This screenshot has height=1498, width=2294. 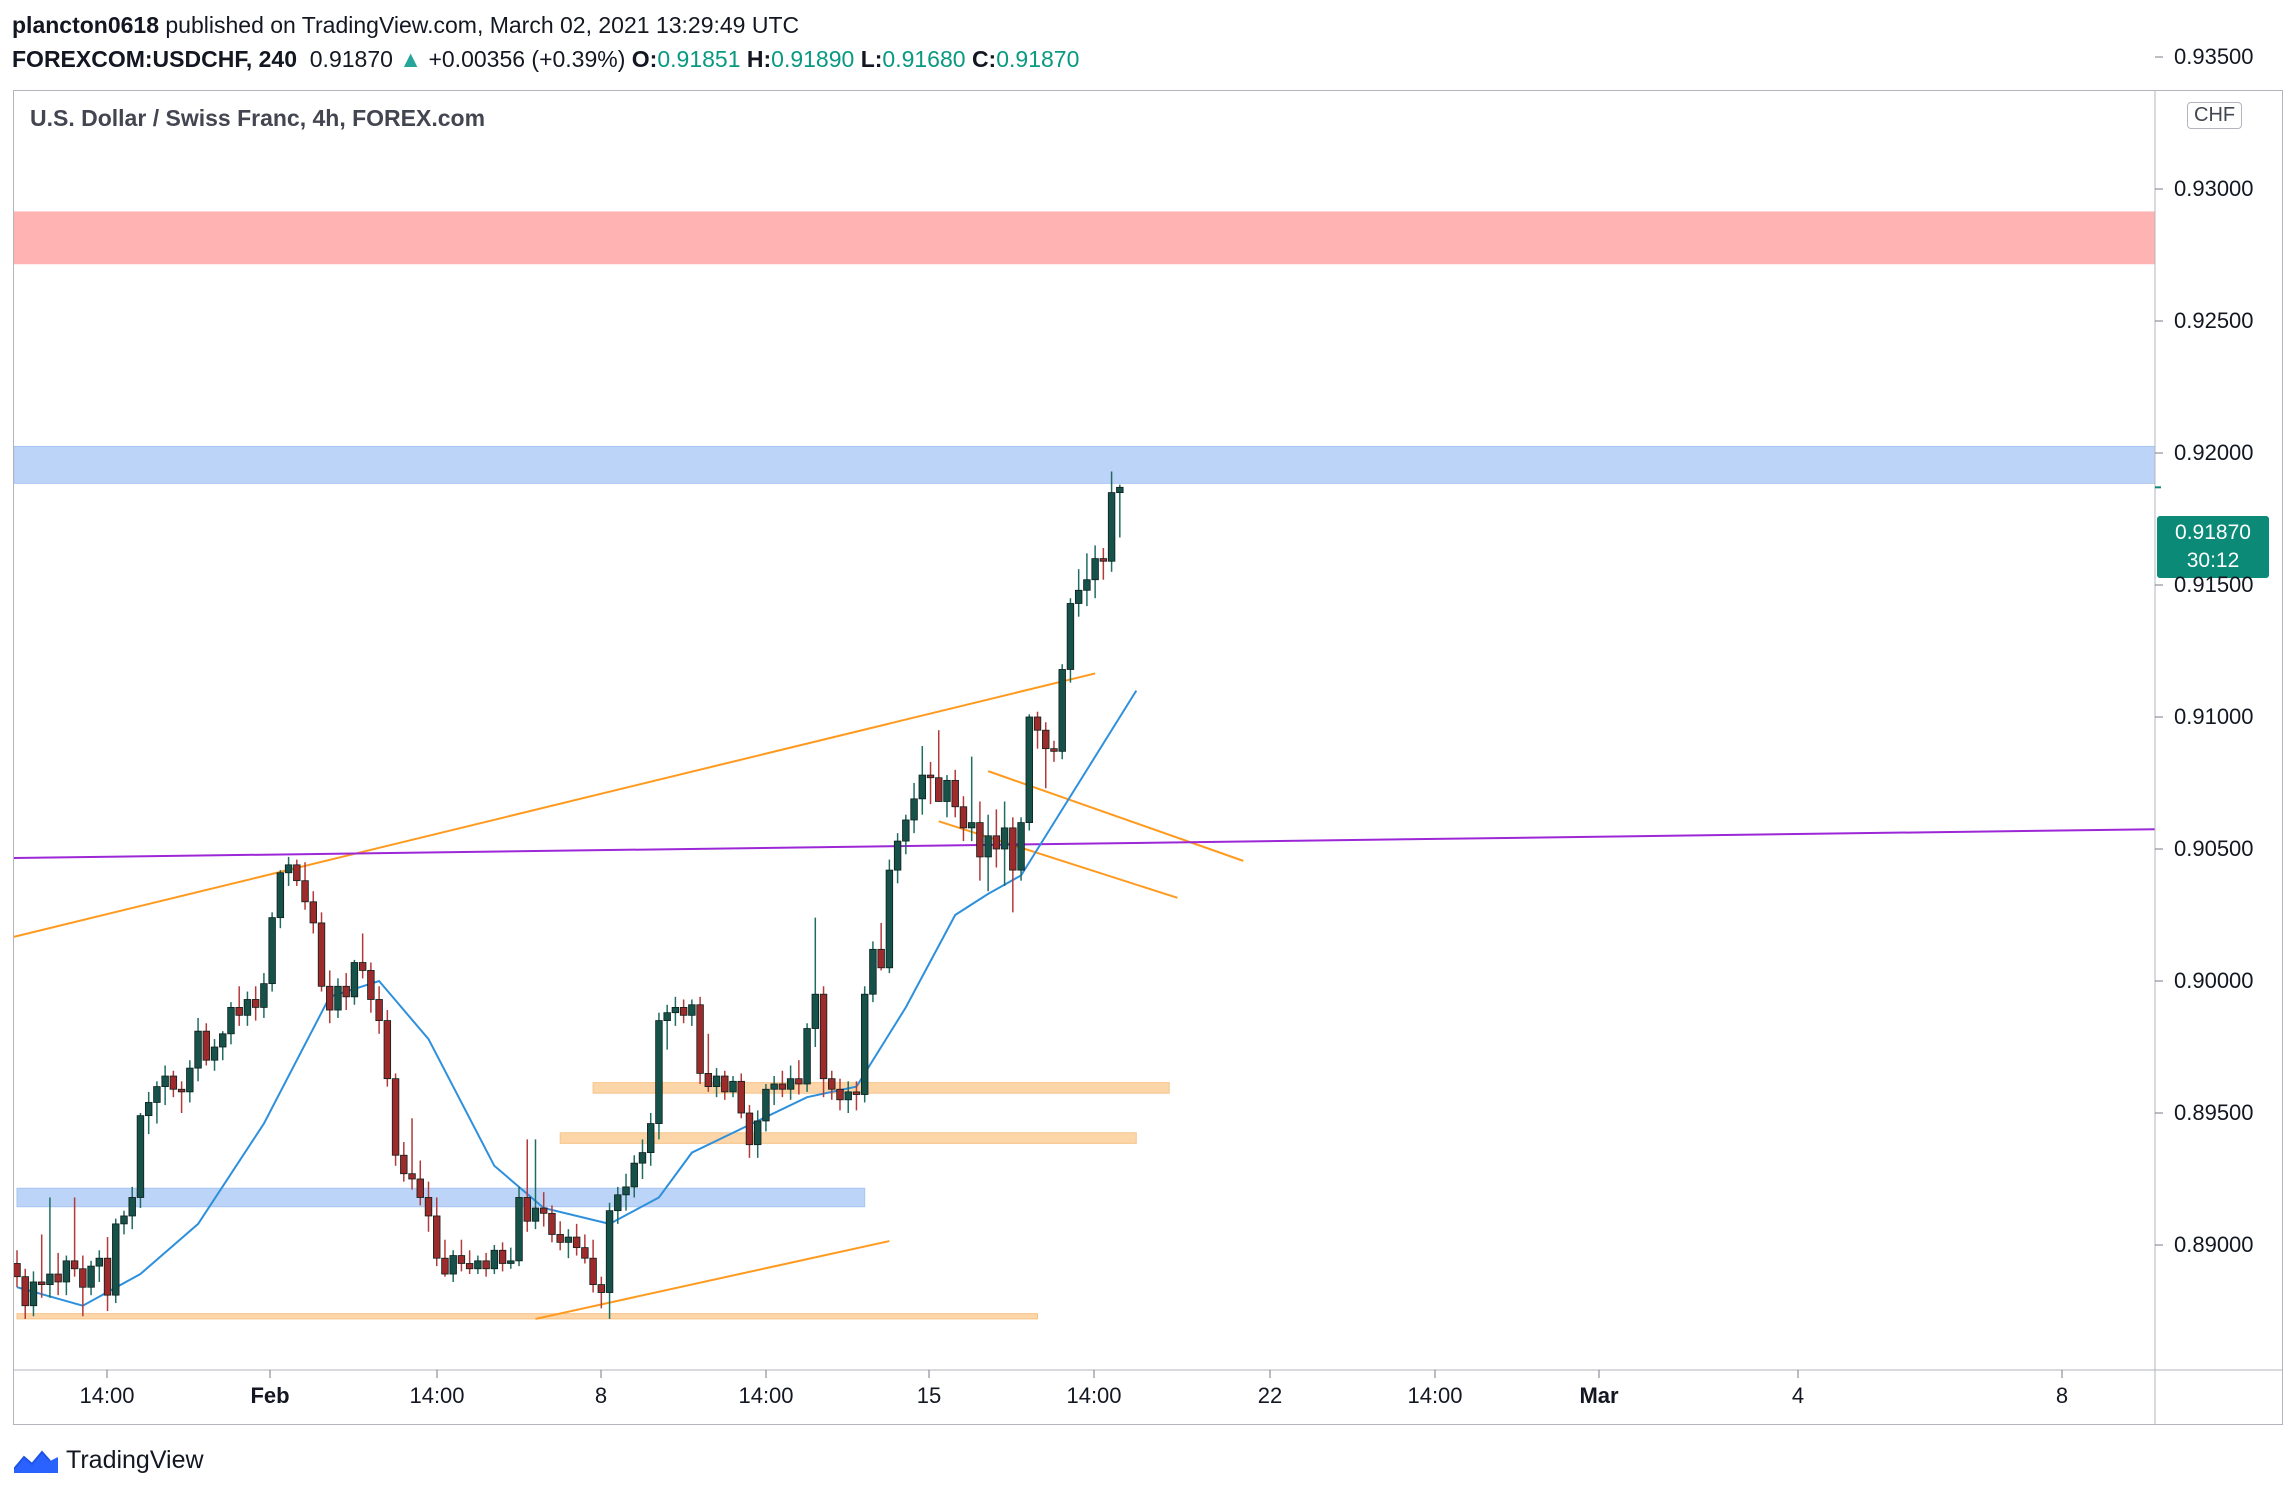 I want to click on x-tick-label: 8, so click(x=2062, y=1395).